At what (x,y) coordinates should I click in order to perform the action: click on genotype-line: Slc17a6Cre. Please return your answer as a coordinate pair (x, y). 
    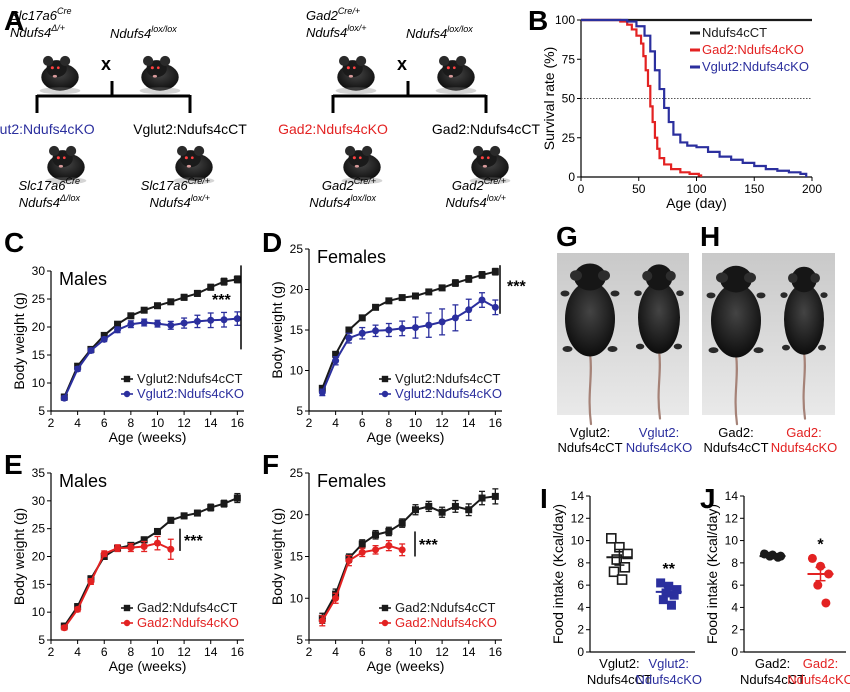
    Looking at the image, I should click on (50, 184).